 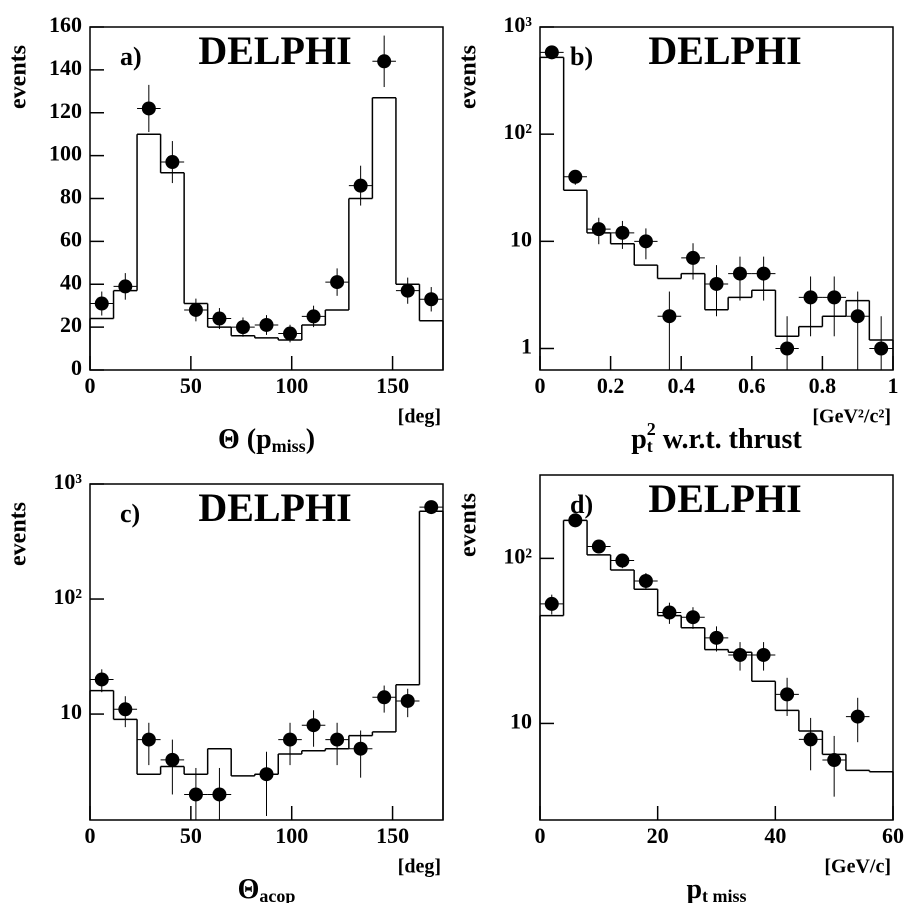 I want to click on x-tick-label: 20, so click(x=658, y=835).